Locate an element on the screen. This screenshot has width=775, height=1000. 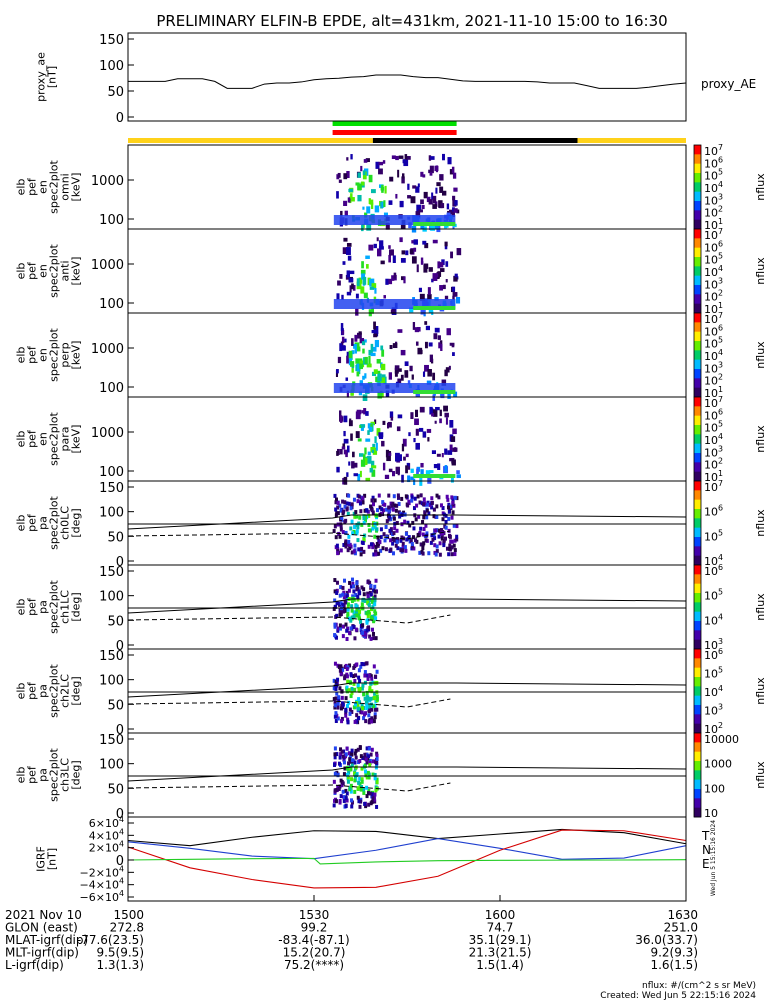
panel-ylabel: [keV] is located at coordinates (76, 355).